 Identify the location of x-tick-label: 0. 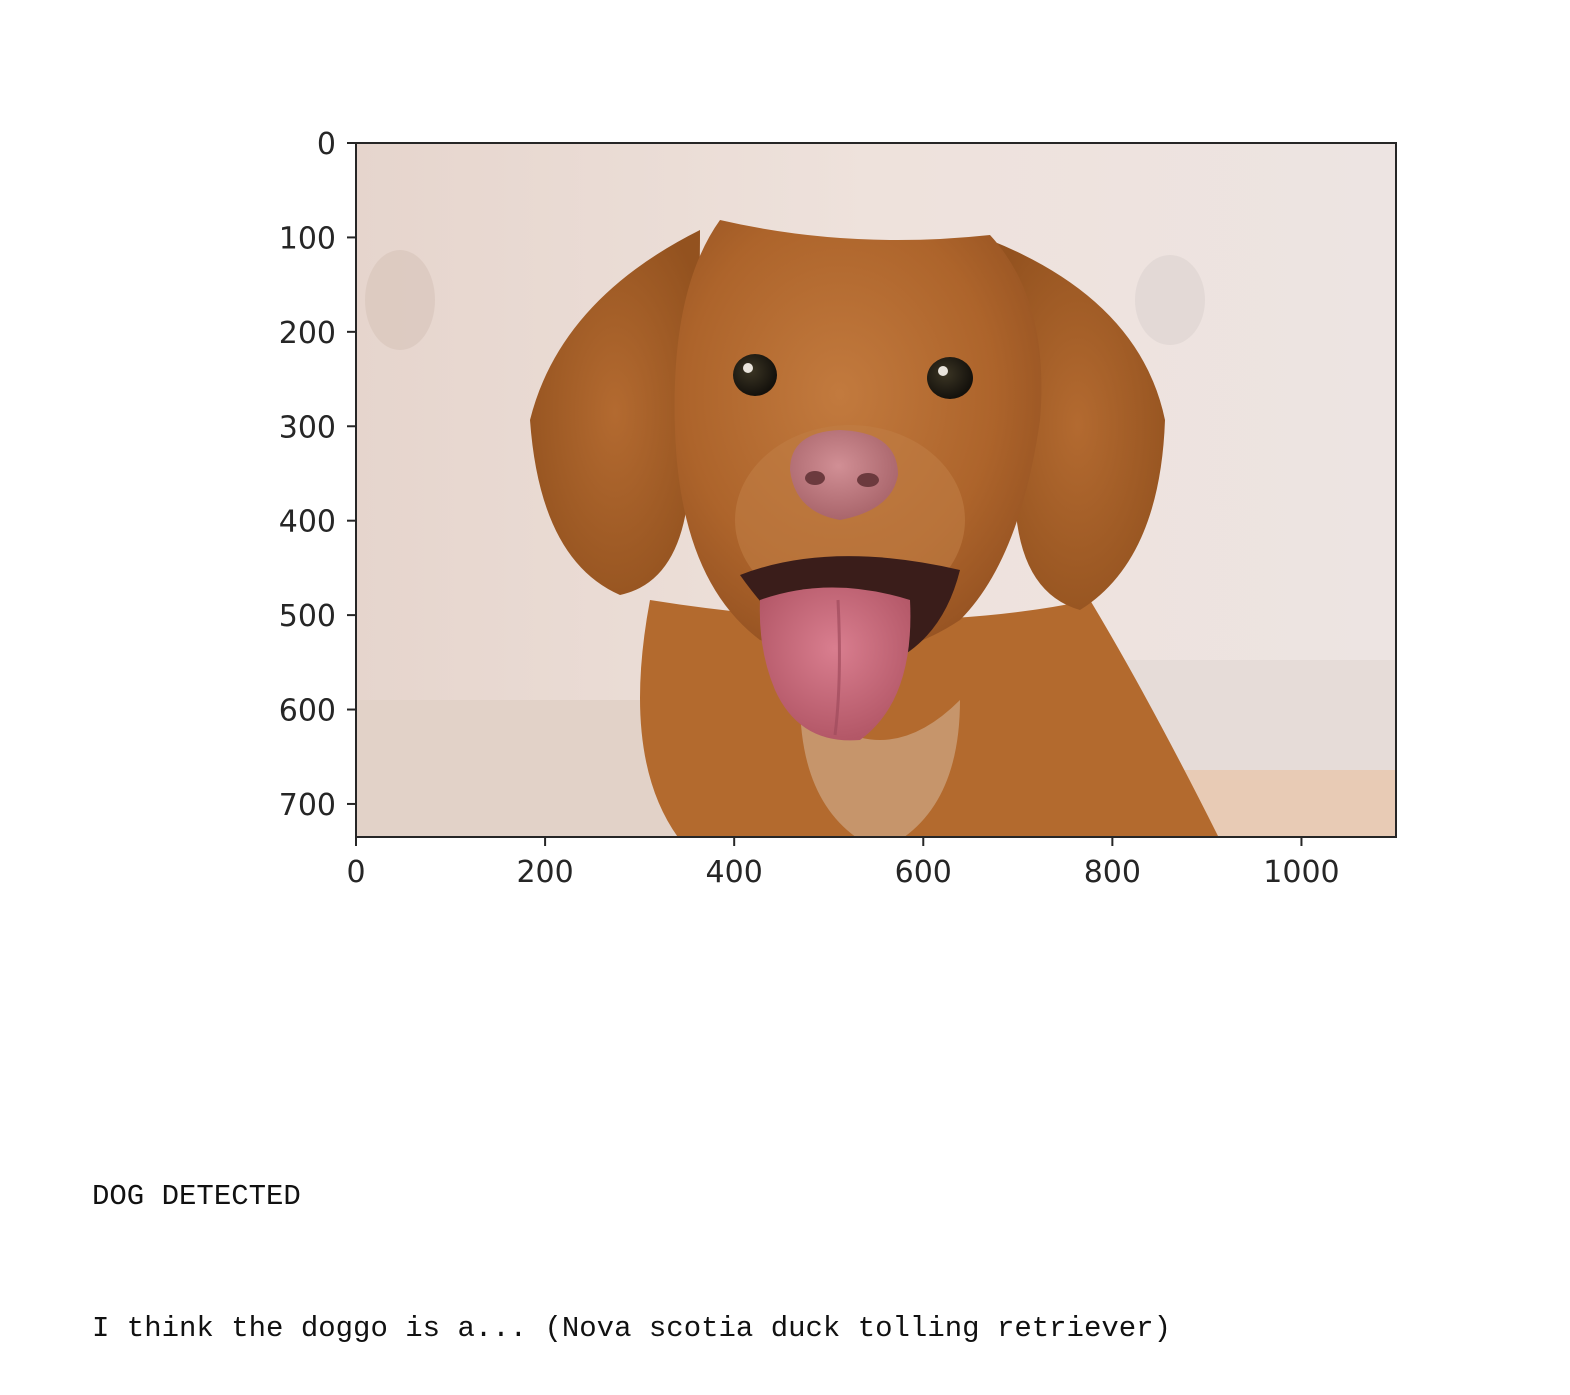
(355, 872).